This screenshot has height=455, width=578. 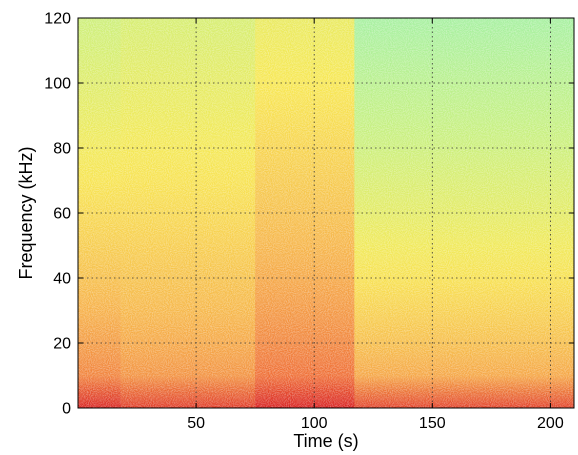 I want to click on x-axis-label: Time (s), so click(x=325, y=441).